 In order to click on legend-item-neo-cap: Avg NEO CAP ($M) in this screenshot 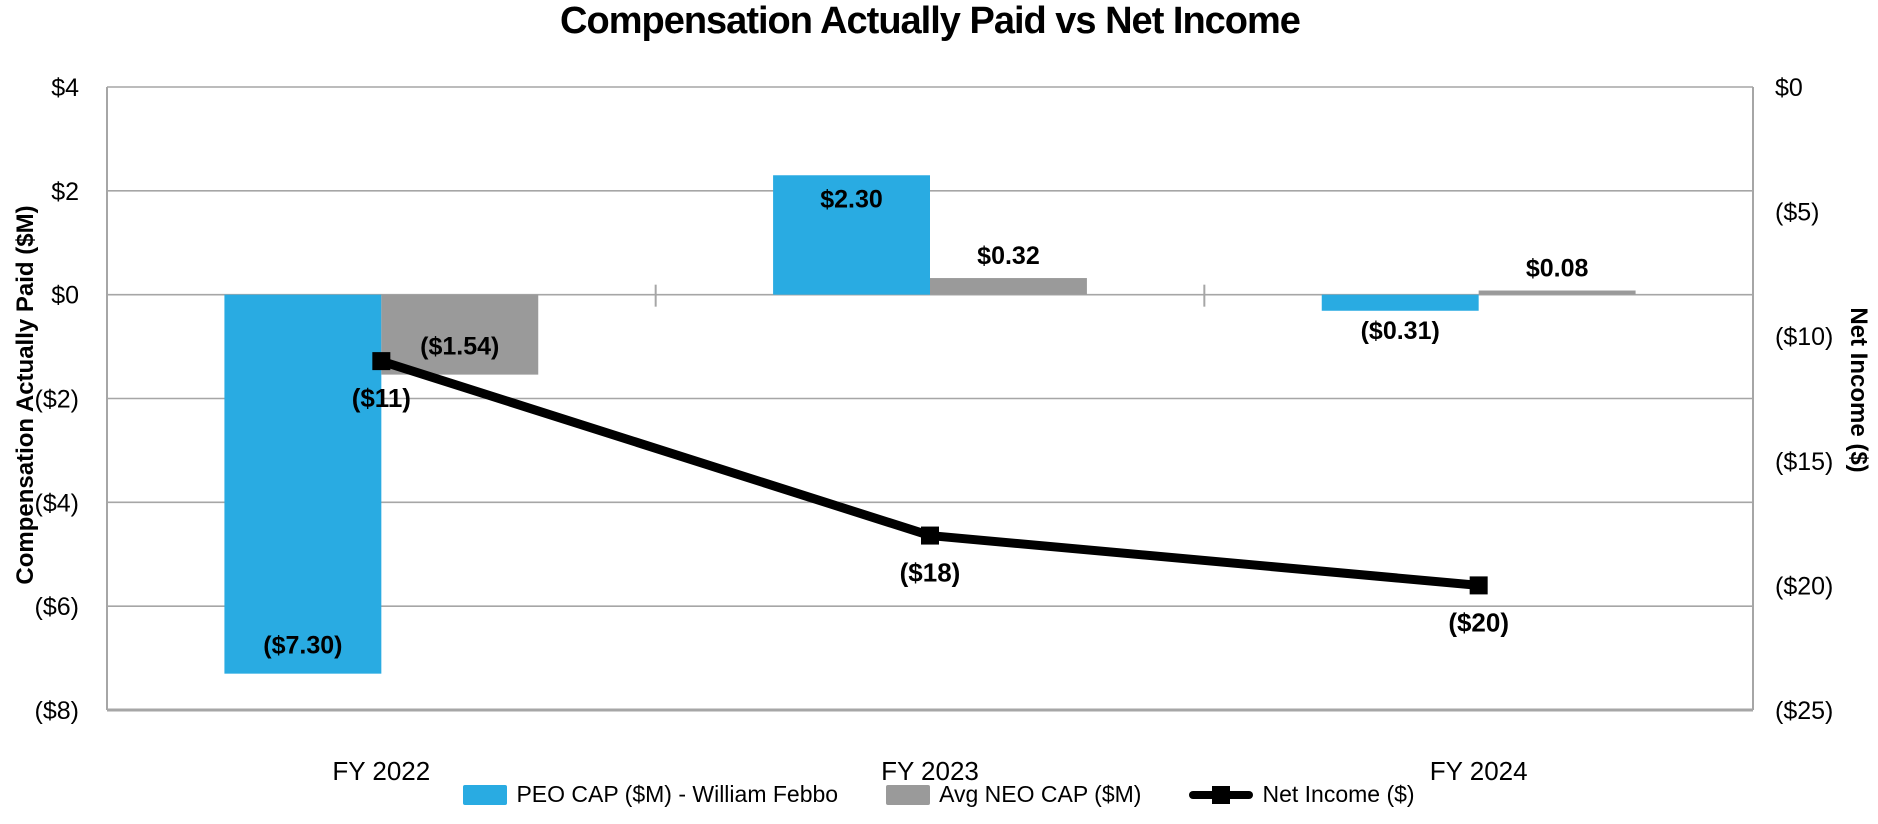, I will do `click(1013, 794)`.